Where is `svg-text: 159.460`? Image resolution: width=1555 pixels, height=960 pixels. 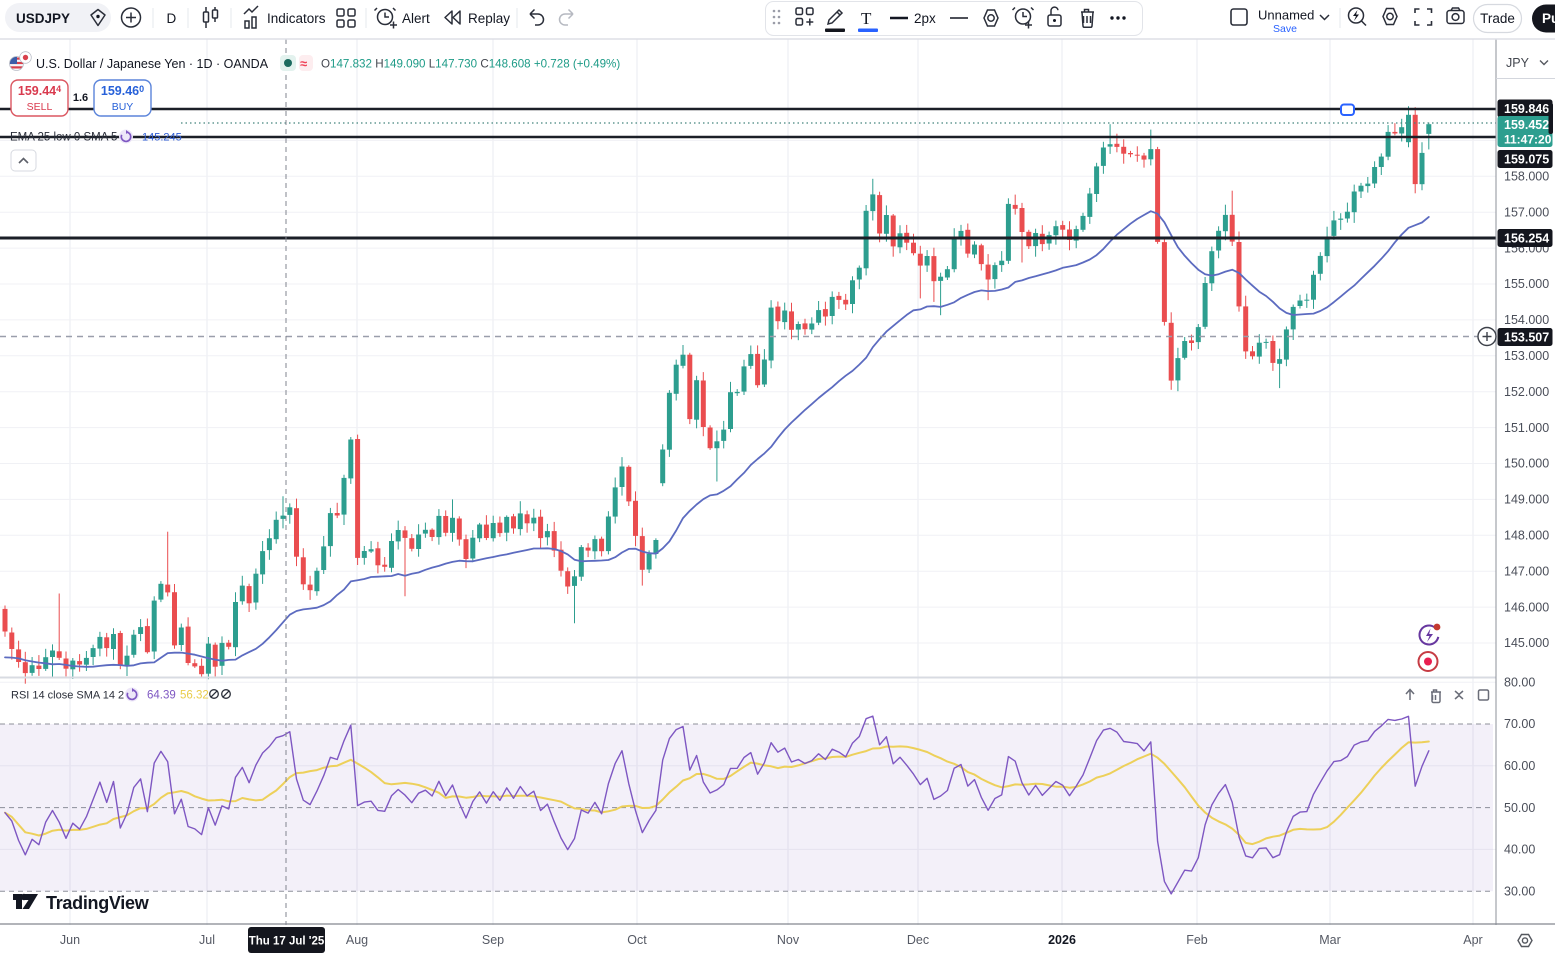 svg-text: 159.460 is located at coordinates (122, 91).